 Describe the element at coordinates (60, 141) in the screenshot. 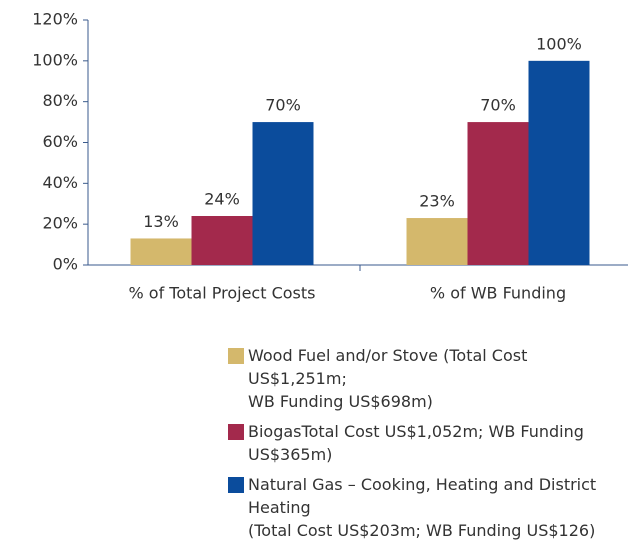

I see `y-tick-label: 60%` at that location.